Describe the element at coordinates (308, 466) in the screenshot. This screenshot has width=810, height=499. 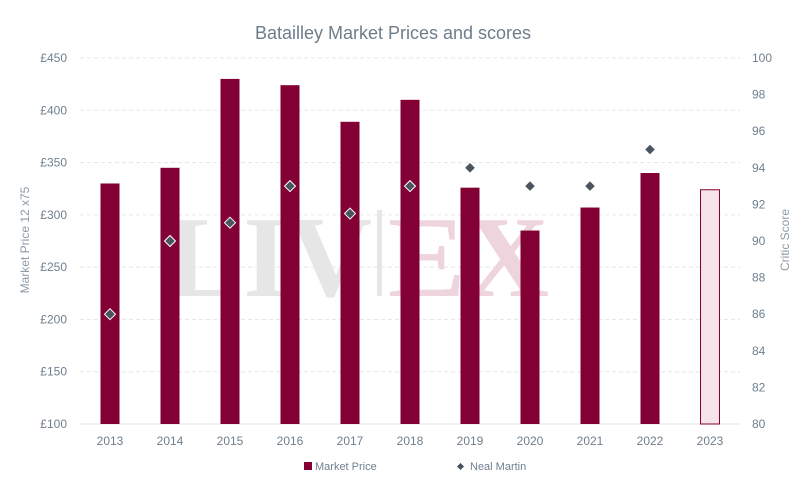
I see `legend-swatch-market-price` at that location.